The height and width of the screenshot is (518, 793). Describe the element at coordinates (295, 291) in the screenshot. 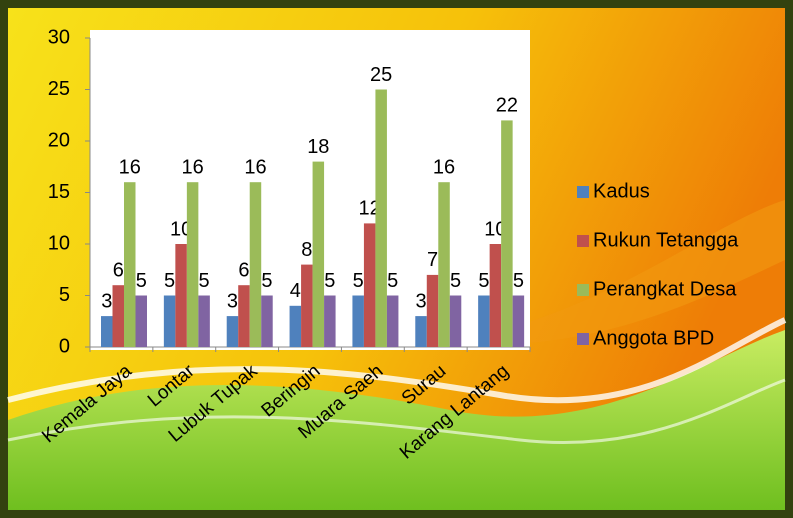

I see `data-label: 4` at that location.